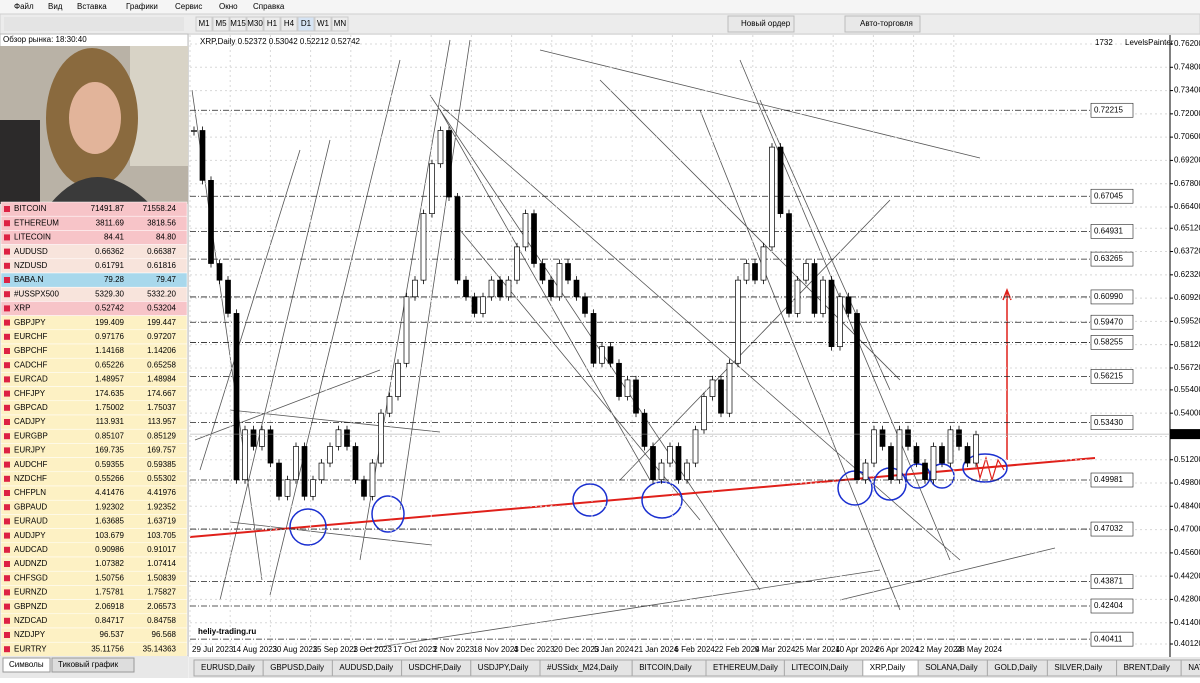  I want to click on symbol: AUDUSD, so click(31, 251).